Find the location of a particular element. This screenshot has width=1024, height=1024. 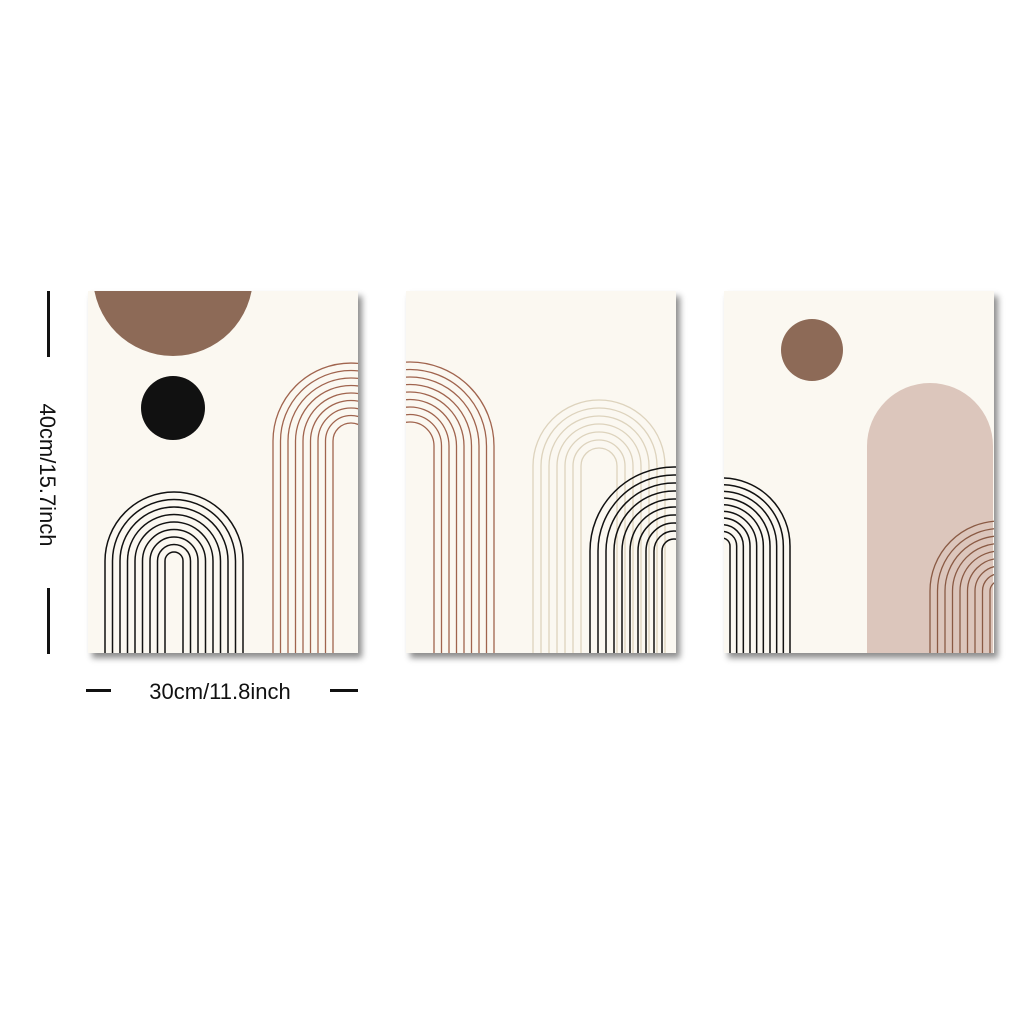

height-dimension-line-top is located at coordinates (48, 324).